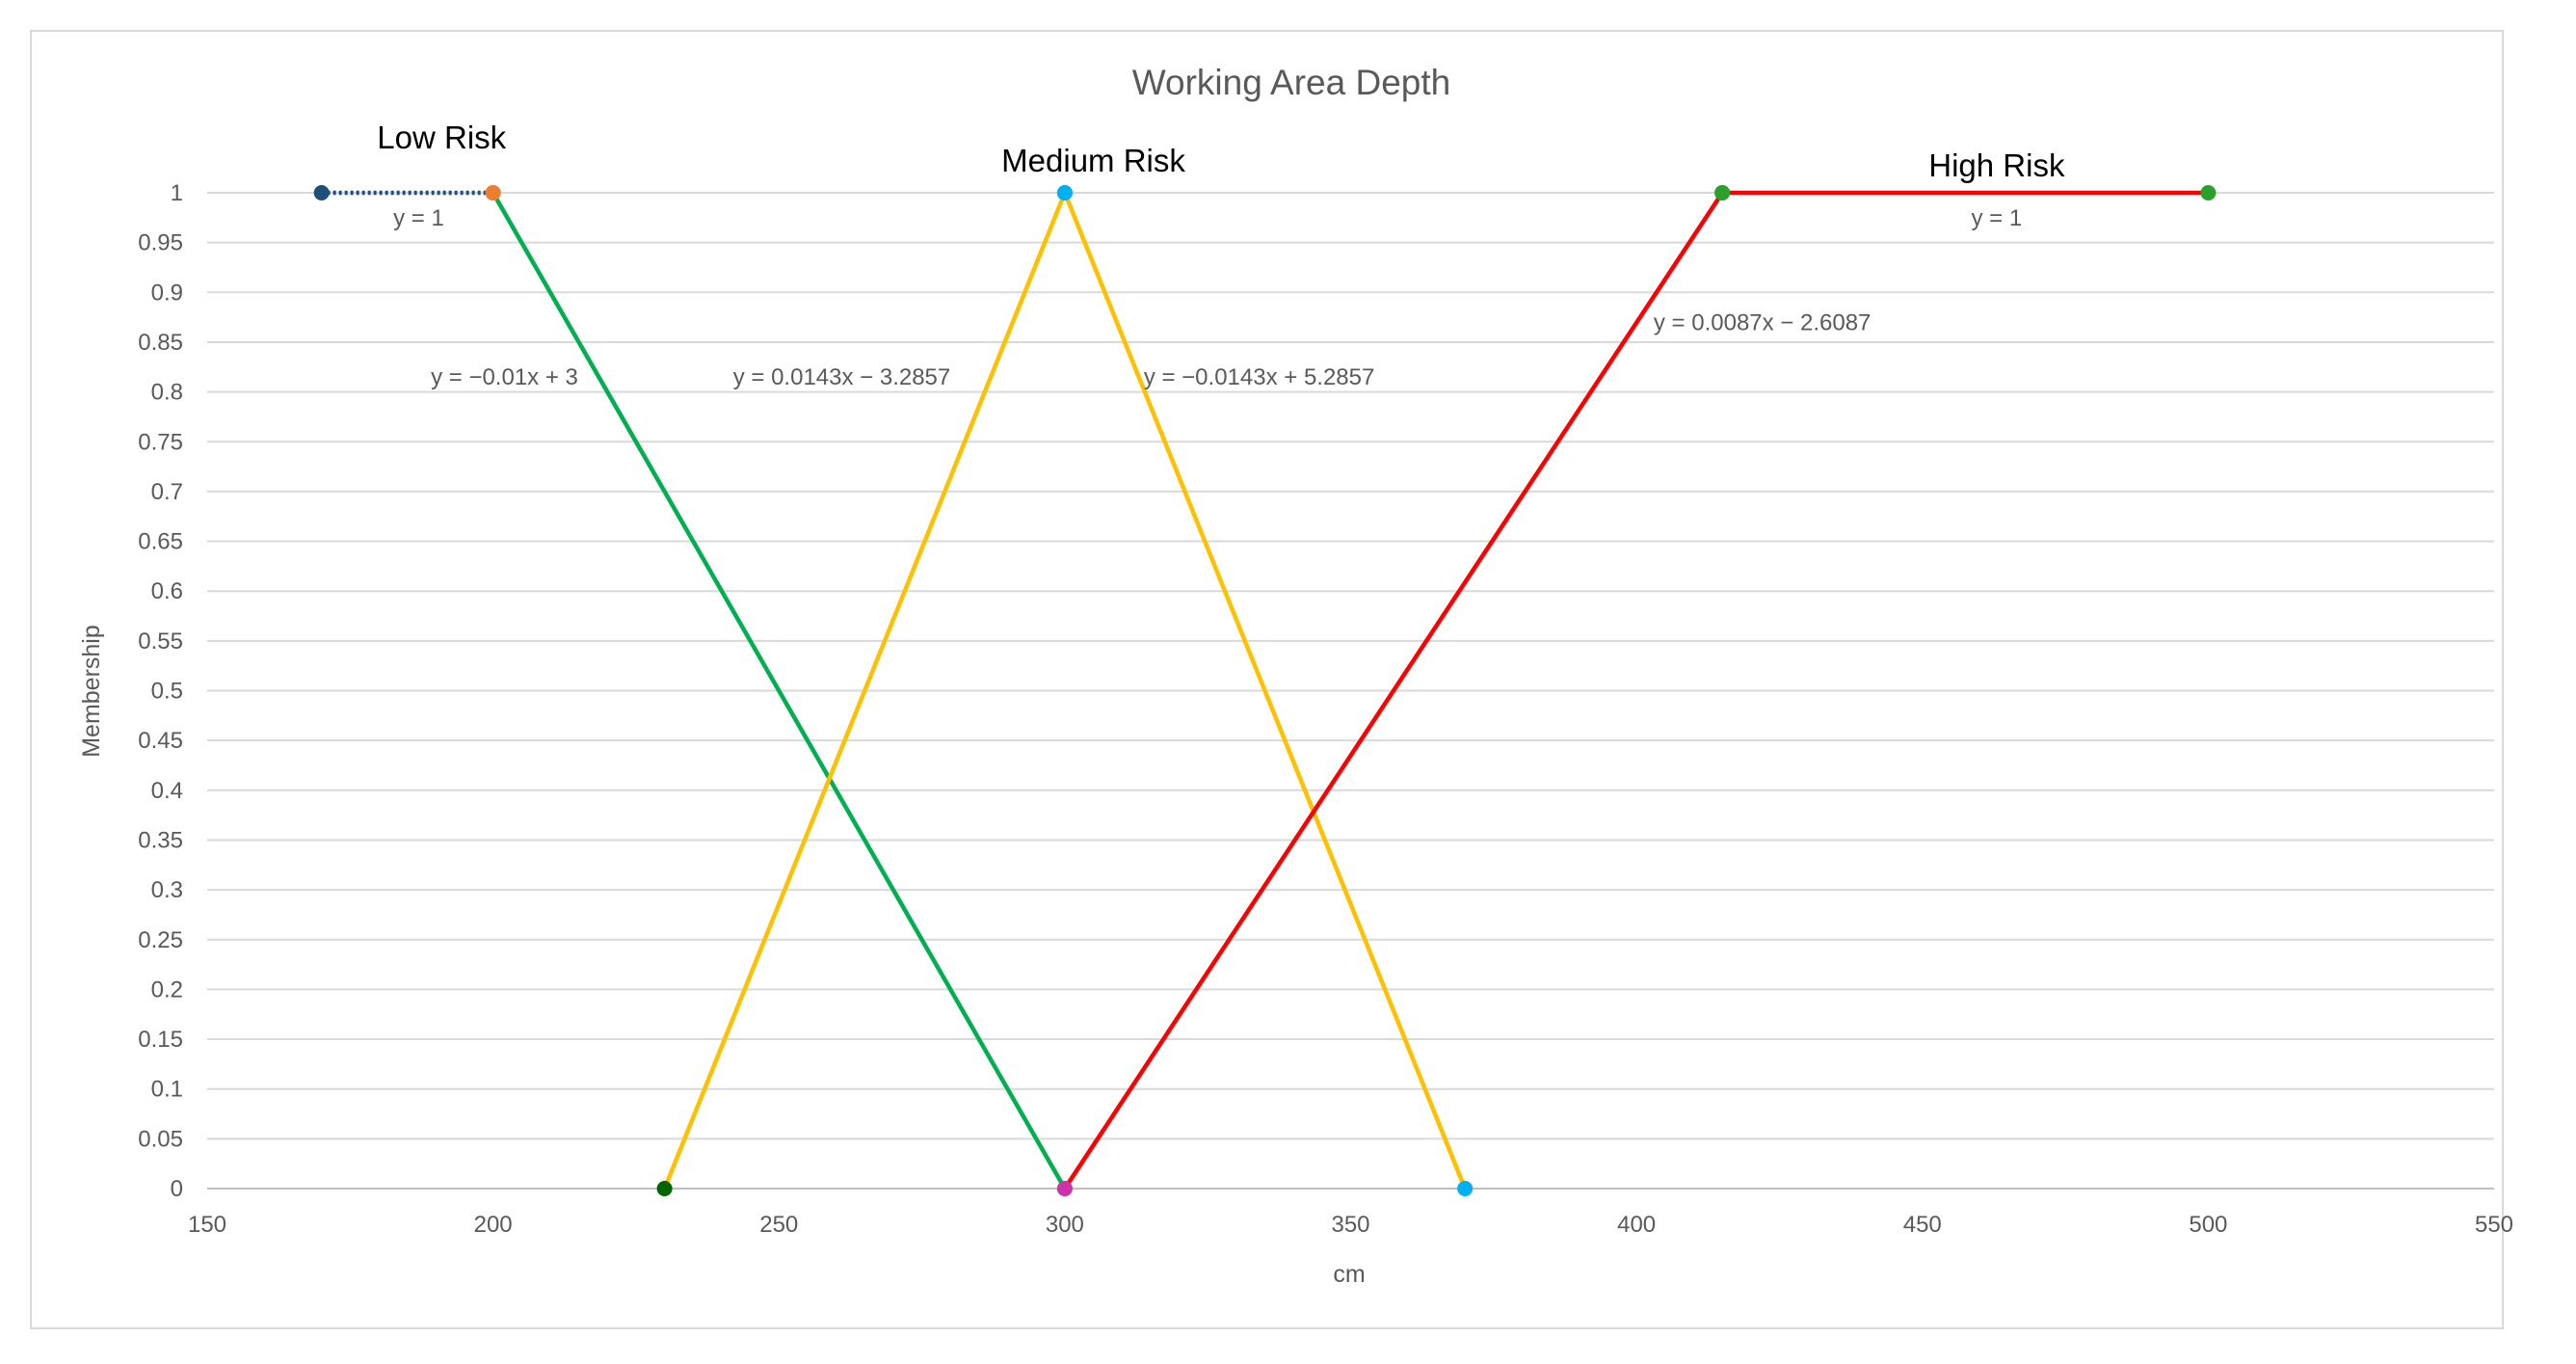 The height and width of the screenshot is (1364, 2576). Describe the element at coordinates (167, 492) in the screenshot. I see `y-tick-label: 0.7` at that location.